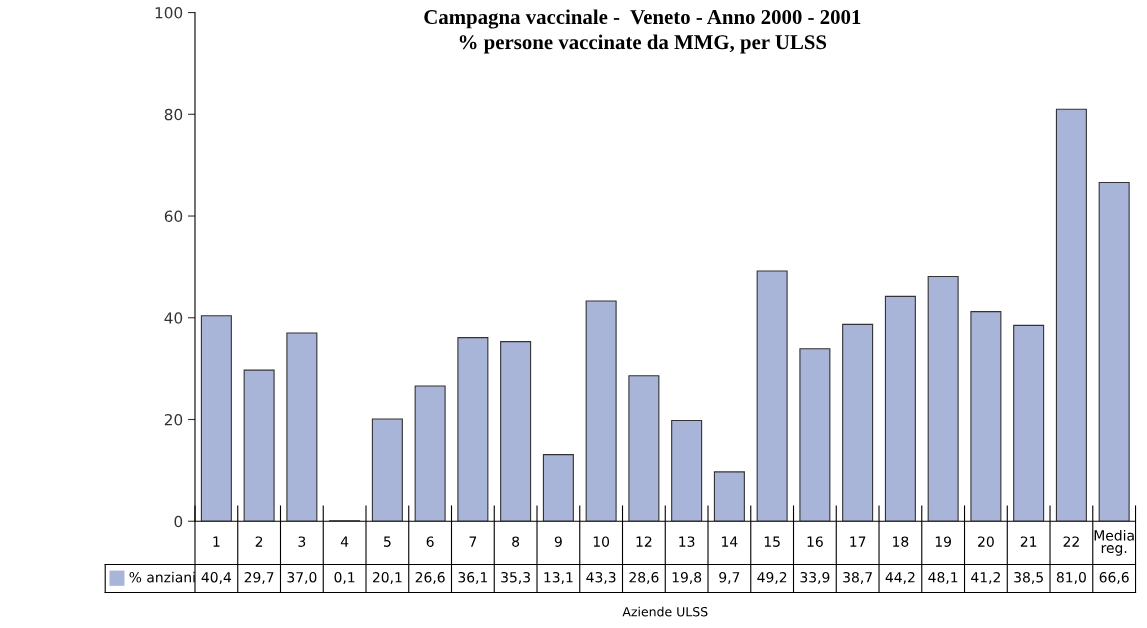 This screenshot has height=628, width=1147. What do you see at coordinates (729, 577) in the screenshot?
I see `data-label: 9,7` at bounding box center [729, 577].